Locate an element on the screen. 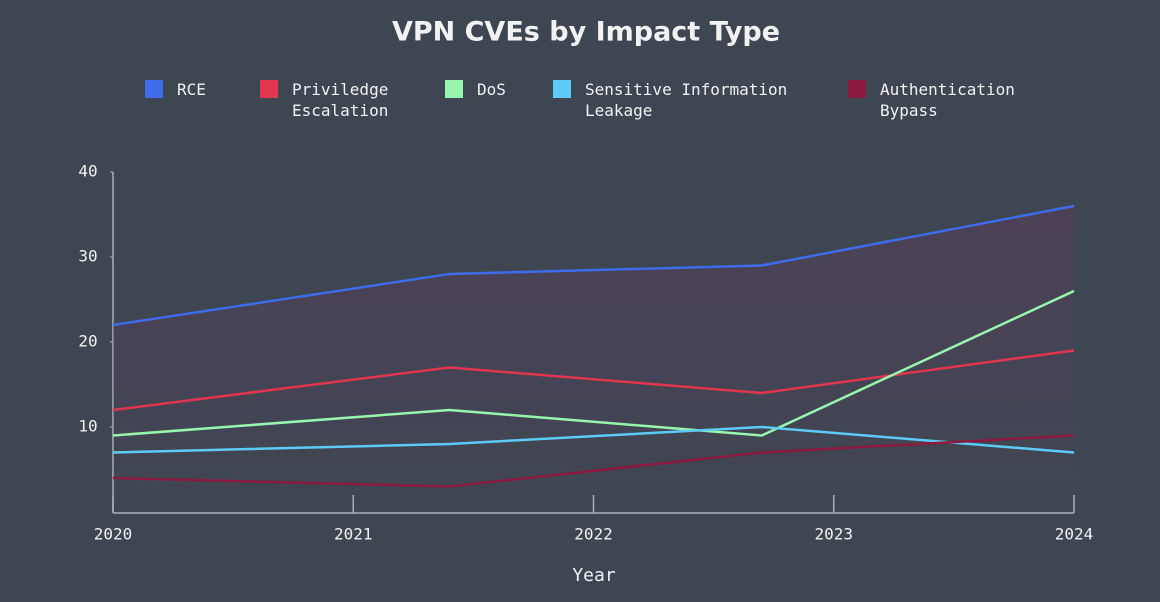 This screenshot has height=602, width=1160. legend-item: Sensitive Information Leakage is located at coordinates (699, 100).